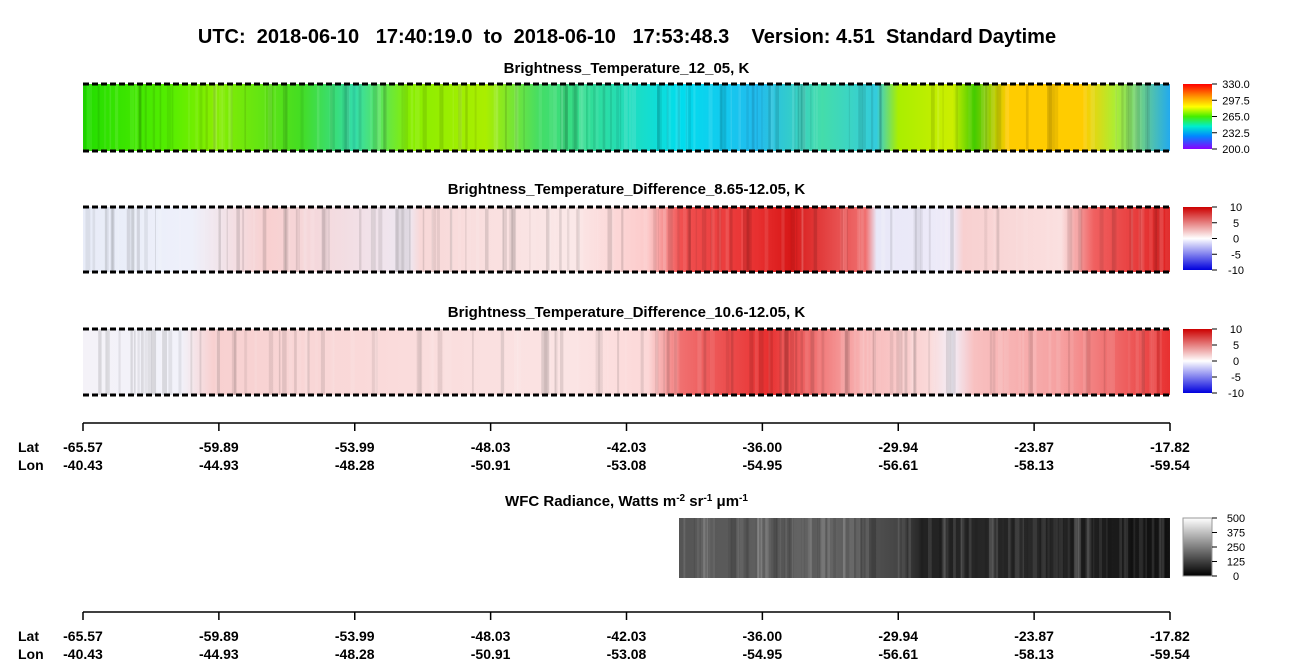  I want to click on lon-value: -48.28, so click(355, 465).